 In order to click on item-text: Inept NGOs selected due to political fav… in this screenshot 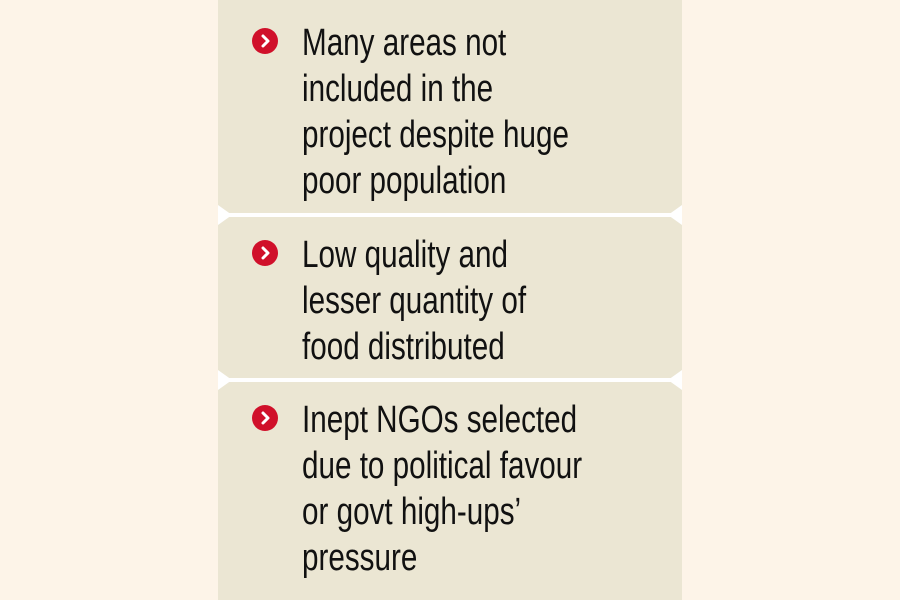, I will do `click(505, 489)`.